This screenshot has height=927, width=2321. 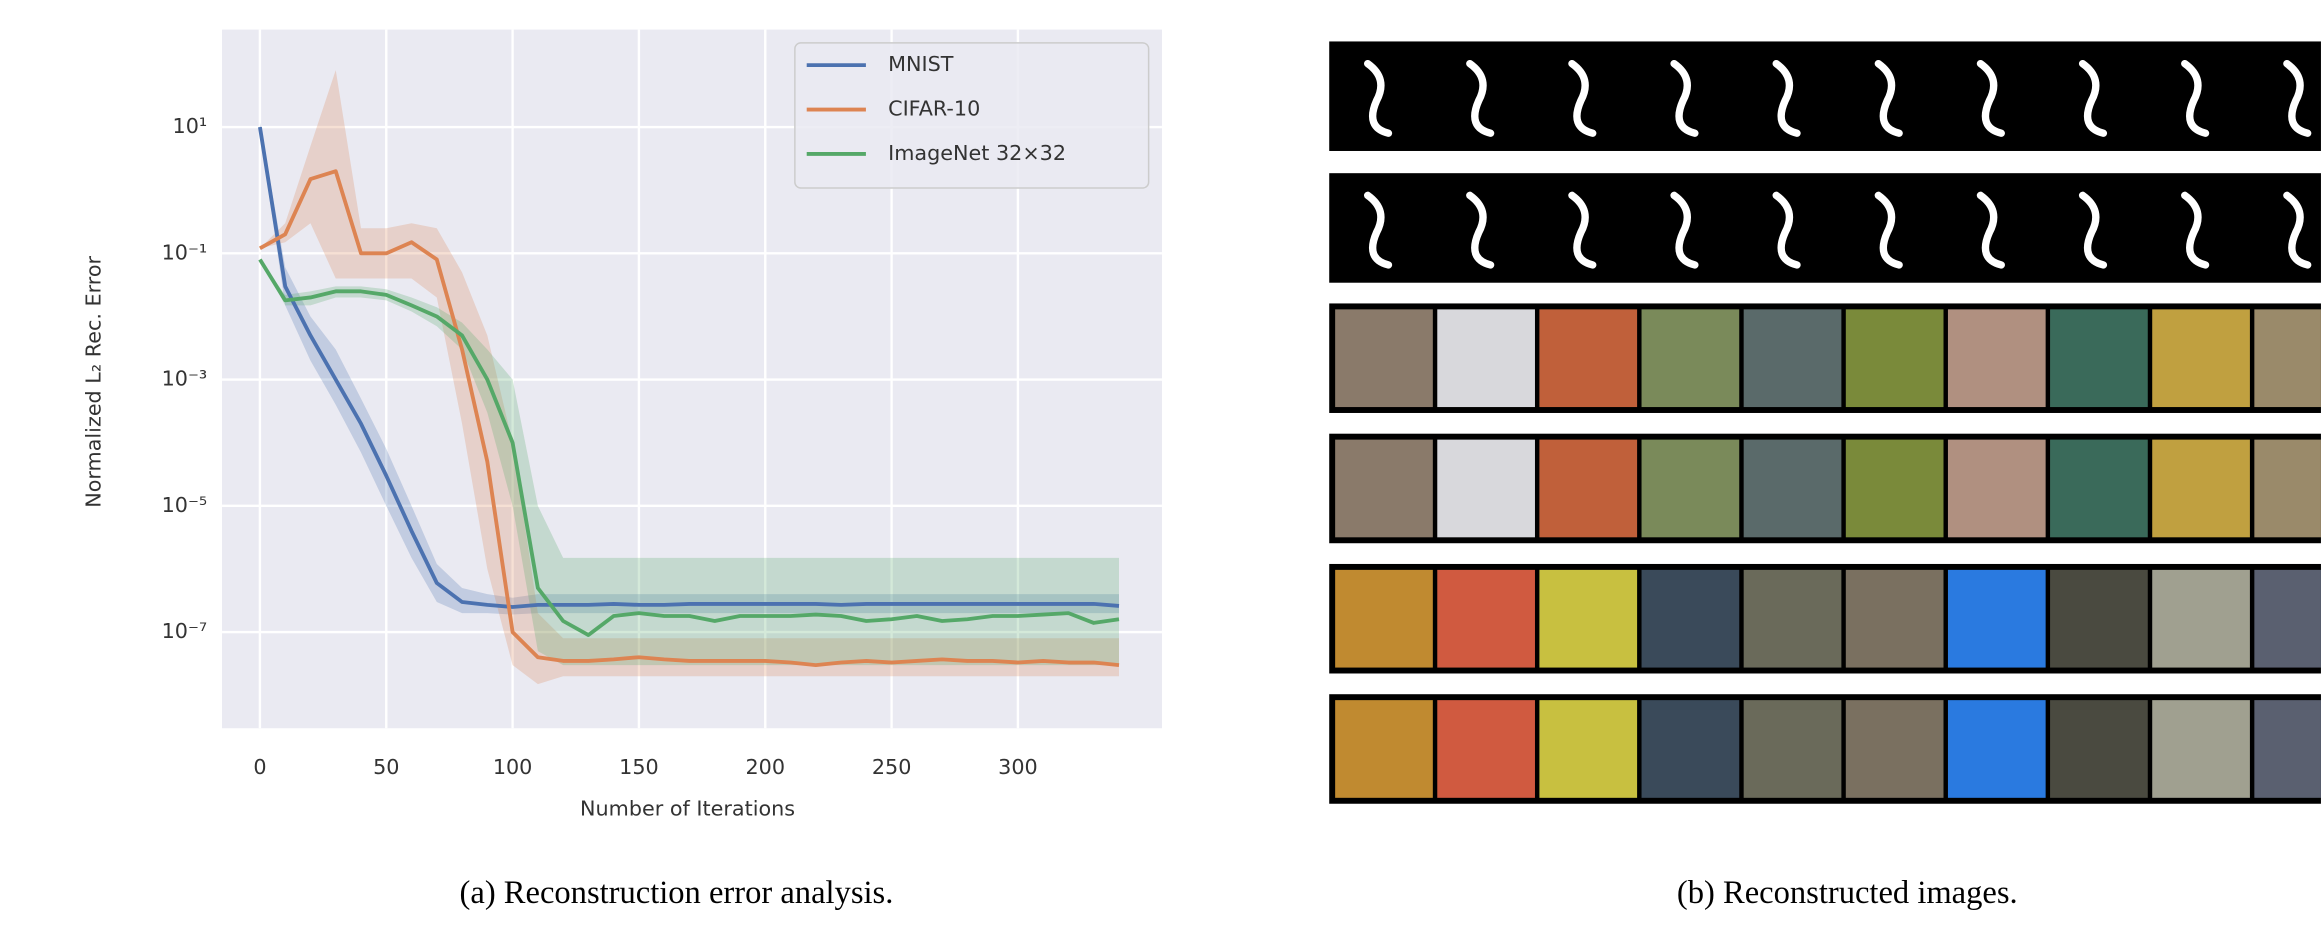 What do you see at coordinates (185, 379) in the screenshot?
I see `y-tick-label: 10⁻³` at bounding box center [185, 379].